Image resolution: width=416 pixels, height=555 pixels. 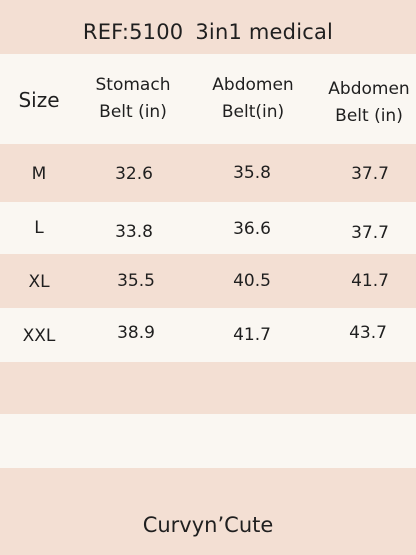 What do you see at coordinates (252, 281) in the screenshot?
I see `row-xl-abdomen1: 40.5` at bounding box center [252, 281].